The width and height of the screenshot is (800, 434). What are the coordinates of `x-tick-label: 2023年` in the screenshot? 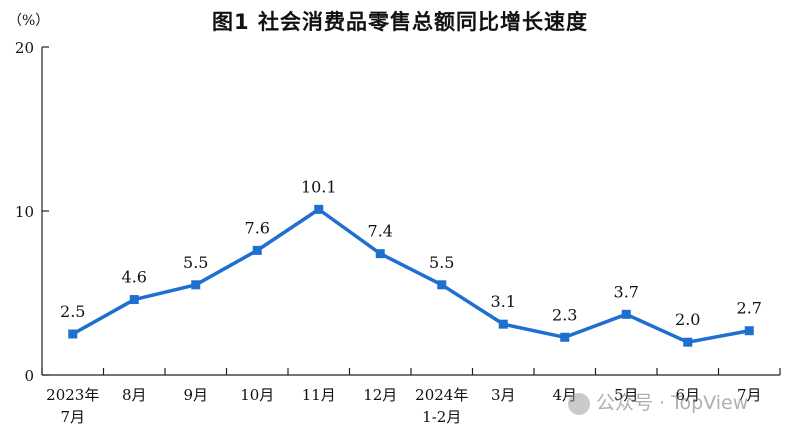 It's located at (72, 395).